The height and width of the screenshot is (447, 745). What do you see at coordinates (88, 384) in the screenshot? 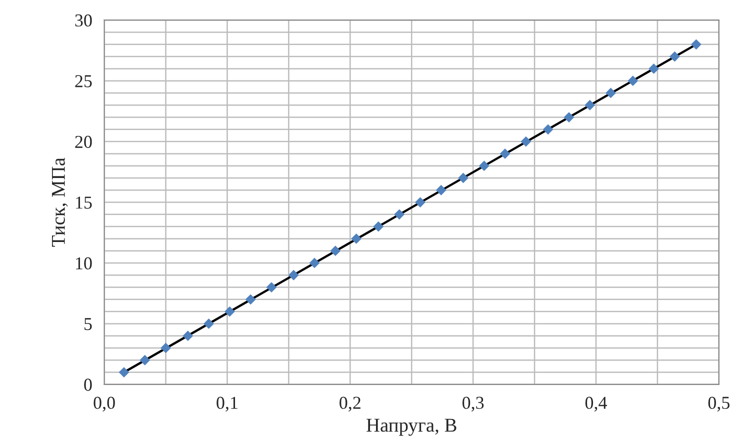
I see `y-tick-label: 0` at bounding box center [88, 384].